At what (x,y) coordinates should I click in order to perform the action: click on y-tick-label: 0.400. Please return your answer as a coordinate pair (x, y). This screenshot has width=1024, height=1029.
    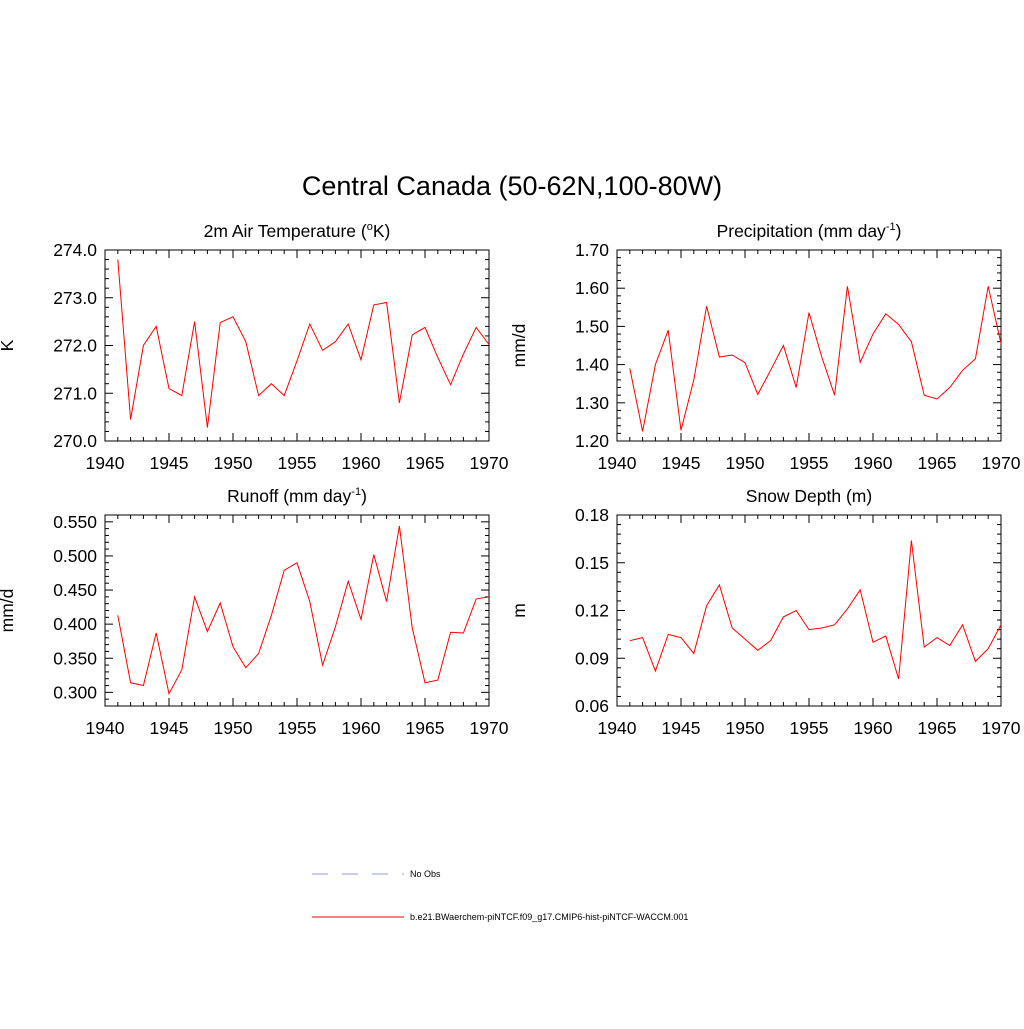
    Looking at the image, I should click on (75, 624).